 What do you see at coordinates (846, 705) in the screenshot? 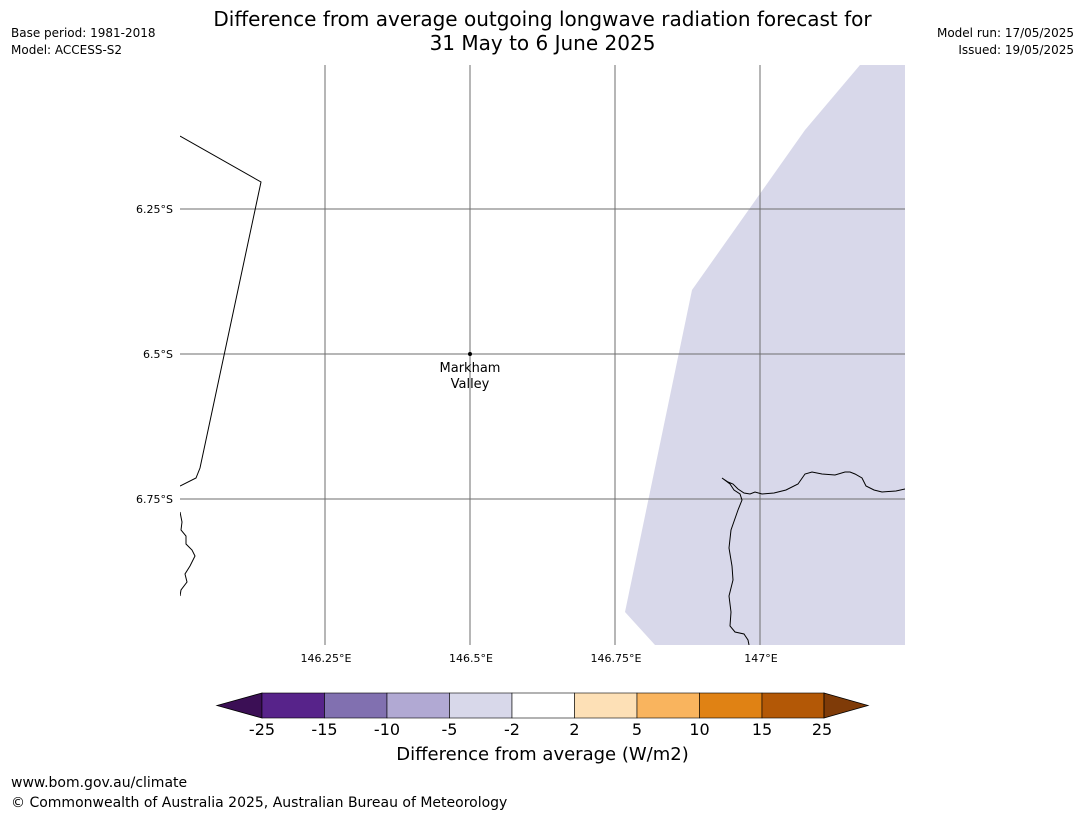
I see `colorbar-high-extend` at bounding box center [846, 705].